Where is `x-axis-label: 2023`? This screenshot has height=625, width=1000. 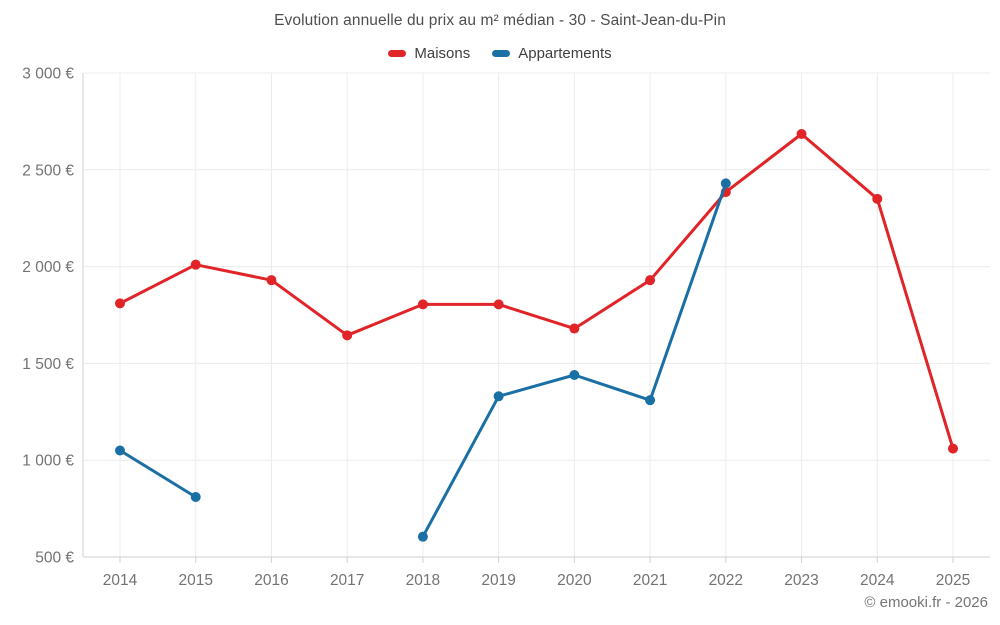 x-axis-label: 2023 is located at coordinates (801, 580).